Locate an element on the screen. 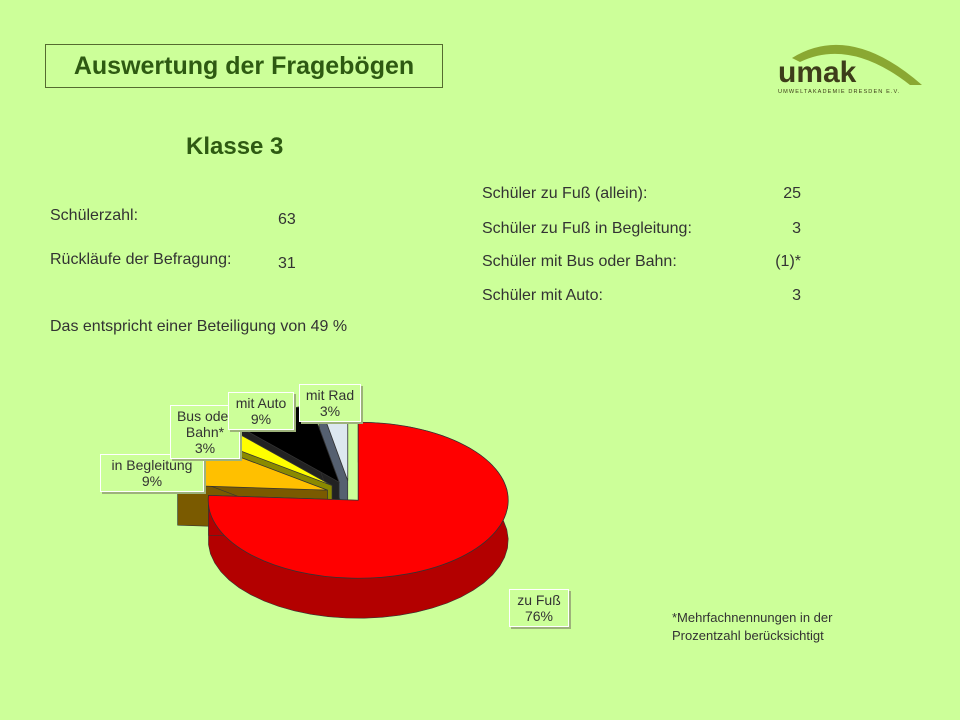 The image size is (960, 720). mode-value: 25 is located at coordinates (792, 193).